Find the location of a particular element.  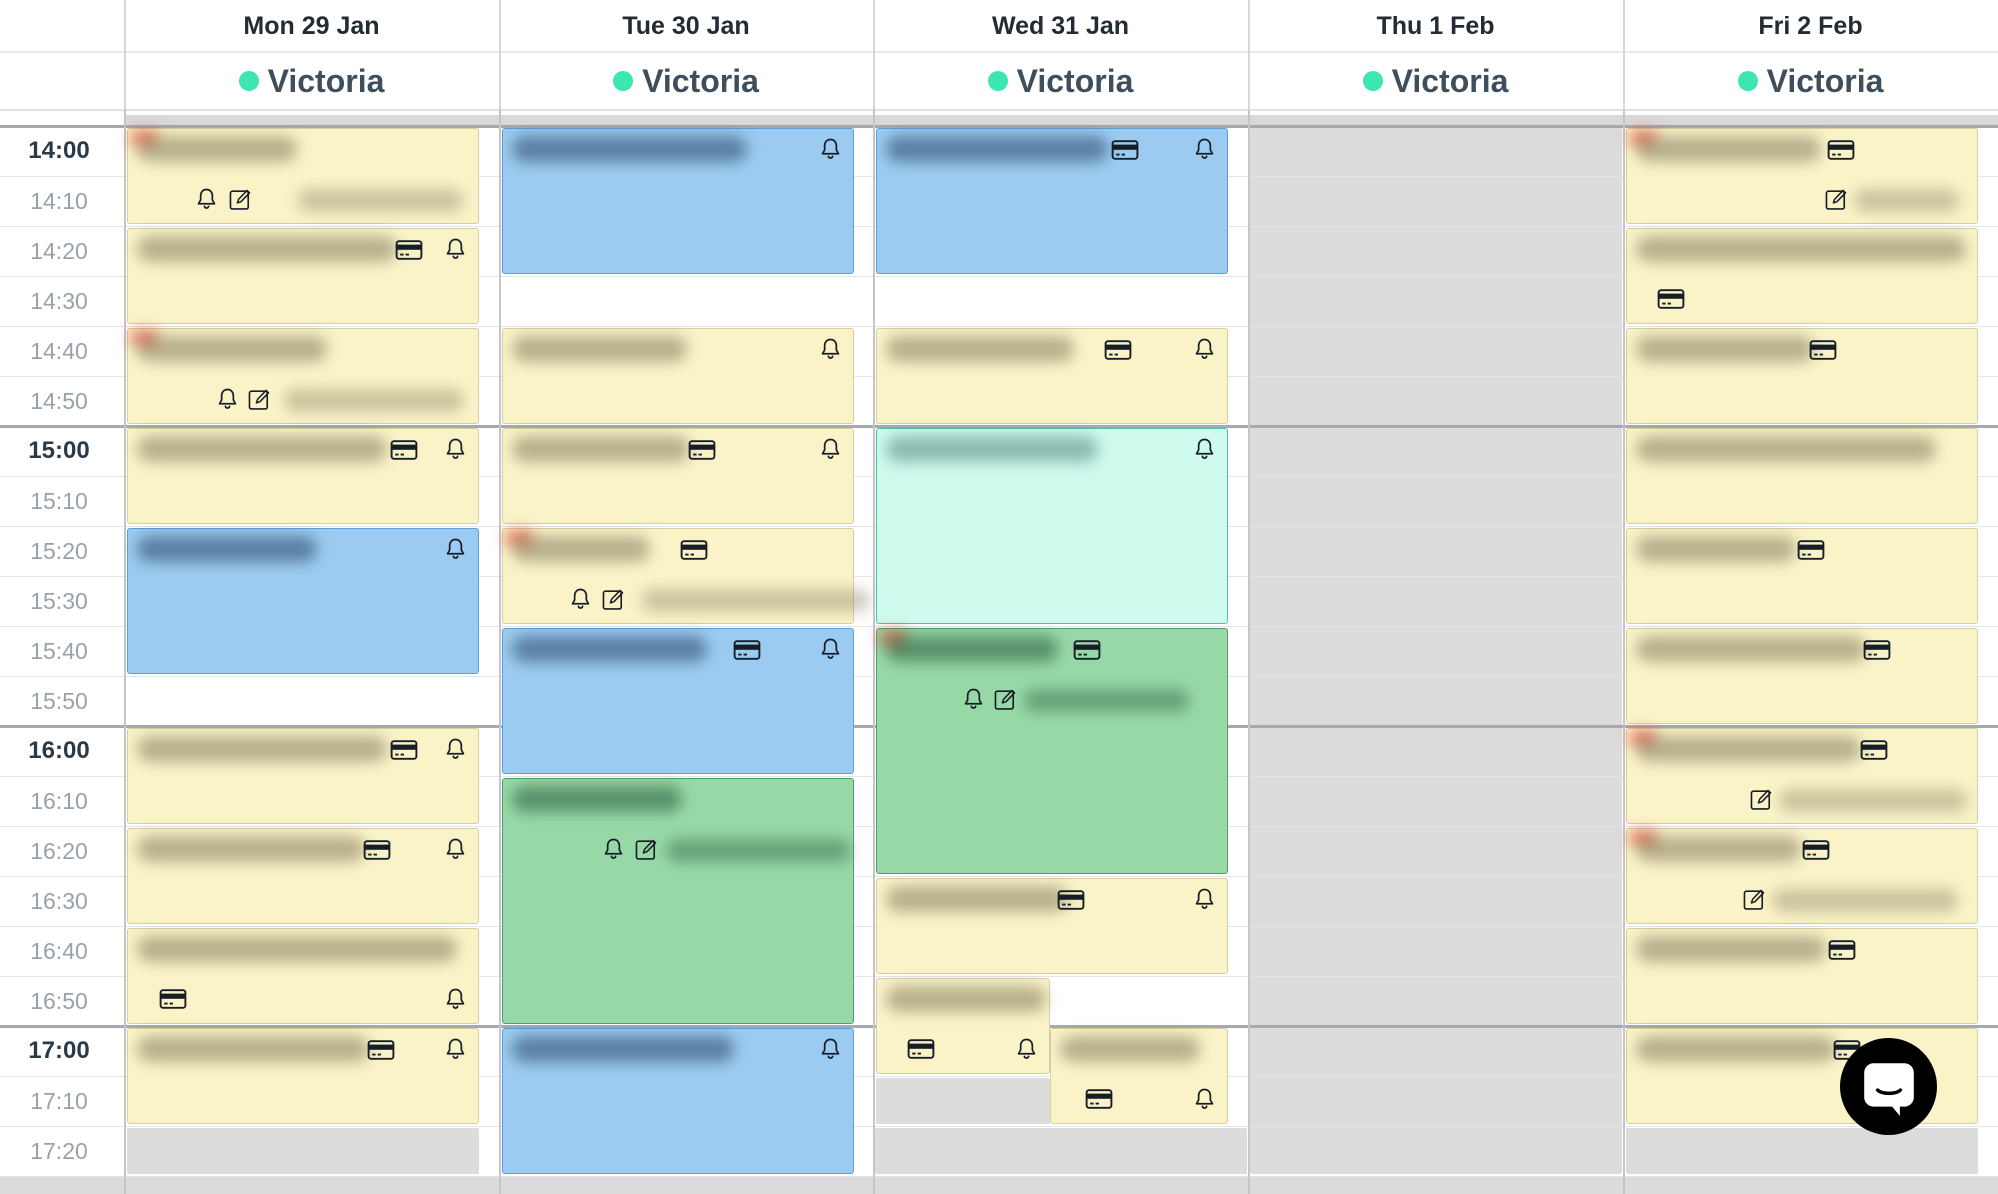

staff-header-wed: Victoria is located at coordinates (1060, 81).